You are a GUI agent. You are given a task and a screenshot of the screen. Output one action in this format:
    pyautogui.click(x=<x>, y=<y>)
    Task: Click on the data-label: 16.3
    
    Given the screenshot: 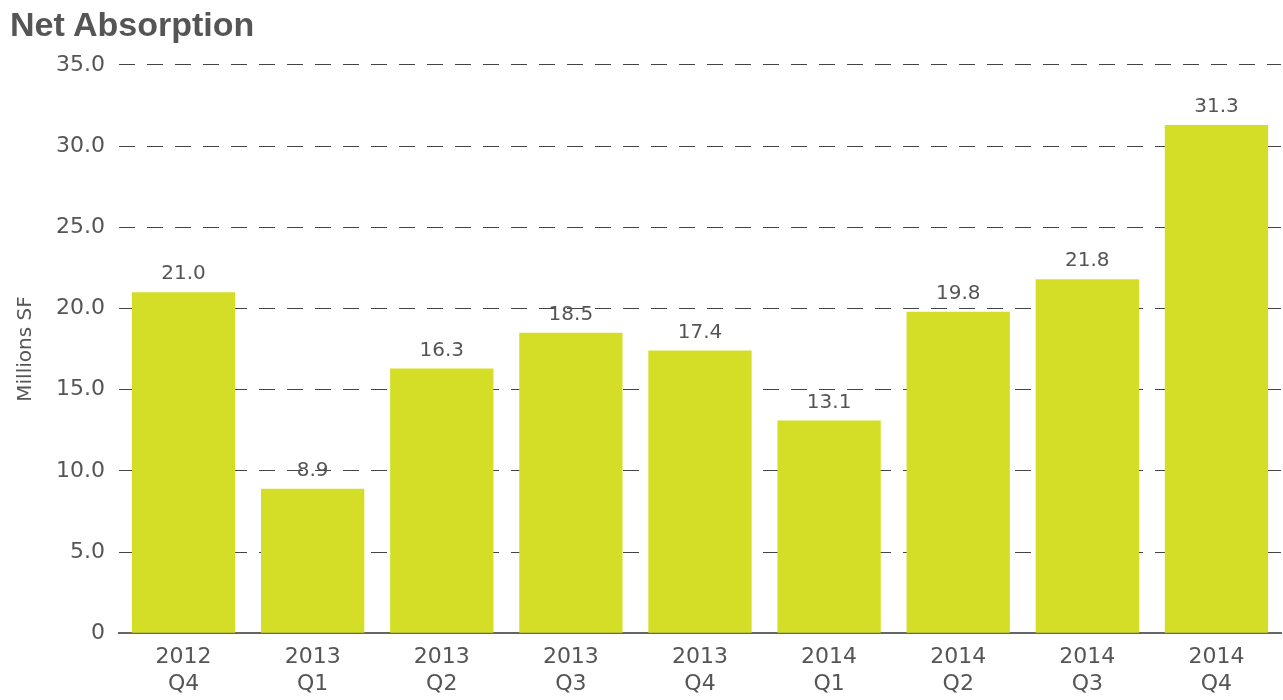 What is the action you would take?
    pyautogui.click(x=442, y=348)
    